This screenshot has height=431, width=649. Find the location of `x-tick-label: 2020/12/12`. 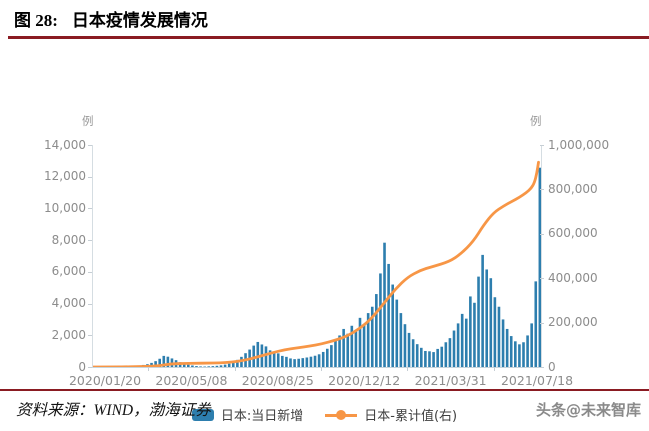

x-tick-label: 2020/12/12 is located at coordinates (364, 380).